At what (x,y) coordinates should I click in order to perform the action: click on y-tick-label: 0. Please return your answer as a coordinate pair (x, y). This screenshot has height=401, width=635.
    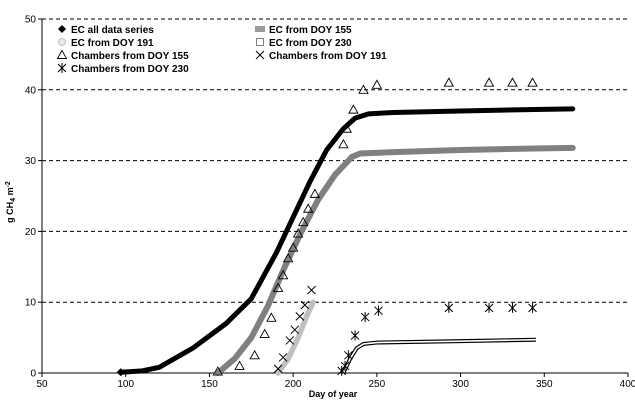
    Looking at the image, I should click on (33, 374).